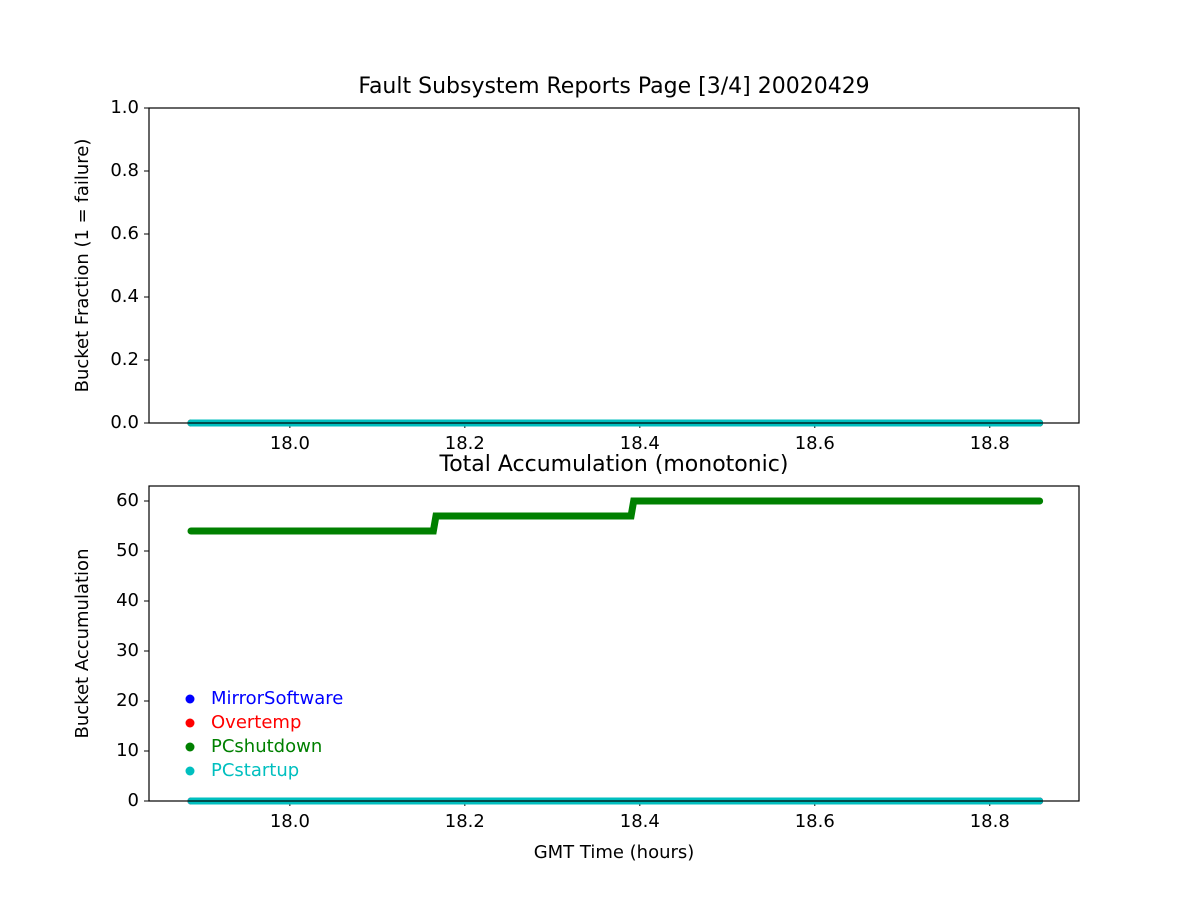  What do you see at coordinates (277, 698) in the screenshot?
I see `legend-label: MirrorSoftware` at bounding box center [277, 698].